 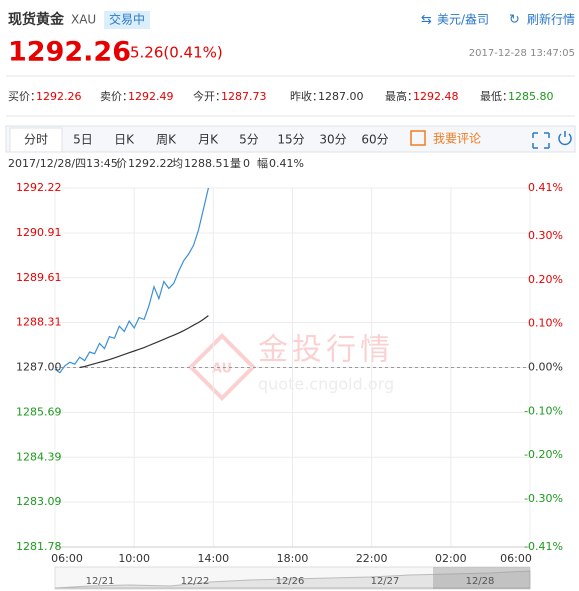 What do you see at coordinates (151, 163) in the screenshot?
I see `status-value: 1292.22` at bounding box center [151, 163].